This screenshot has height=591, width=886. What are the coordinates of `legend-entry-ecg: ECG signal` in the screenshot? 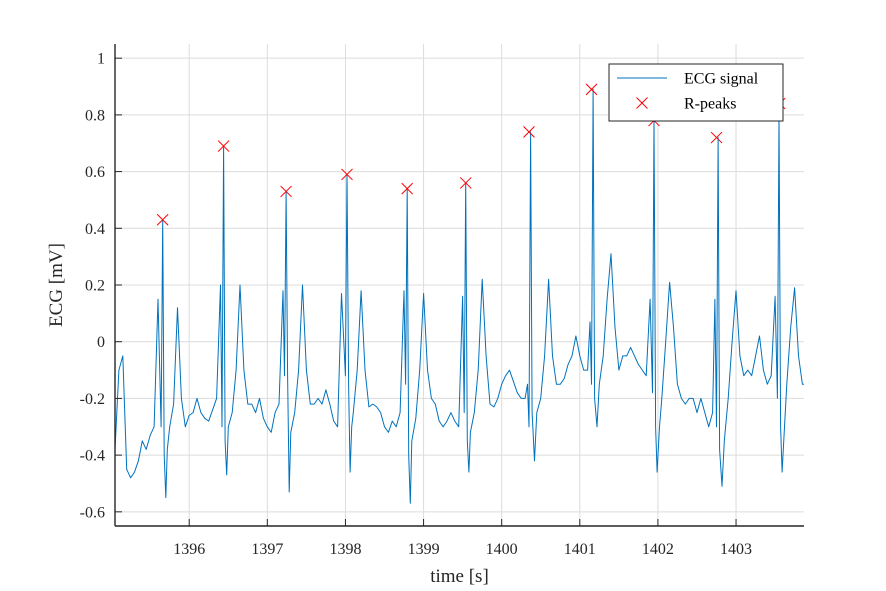 It's located at (688, 79).